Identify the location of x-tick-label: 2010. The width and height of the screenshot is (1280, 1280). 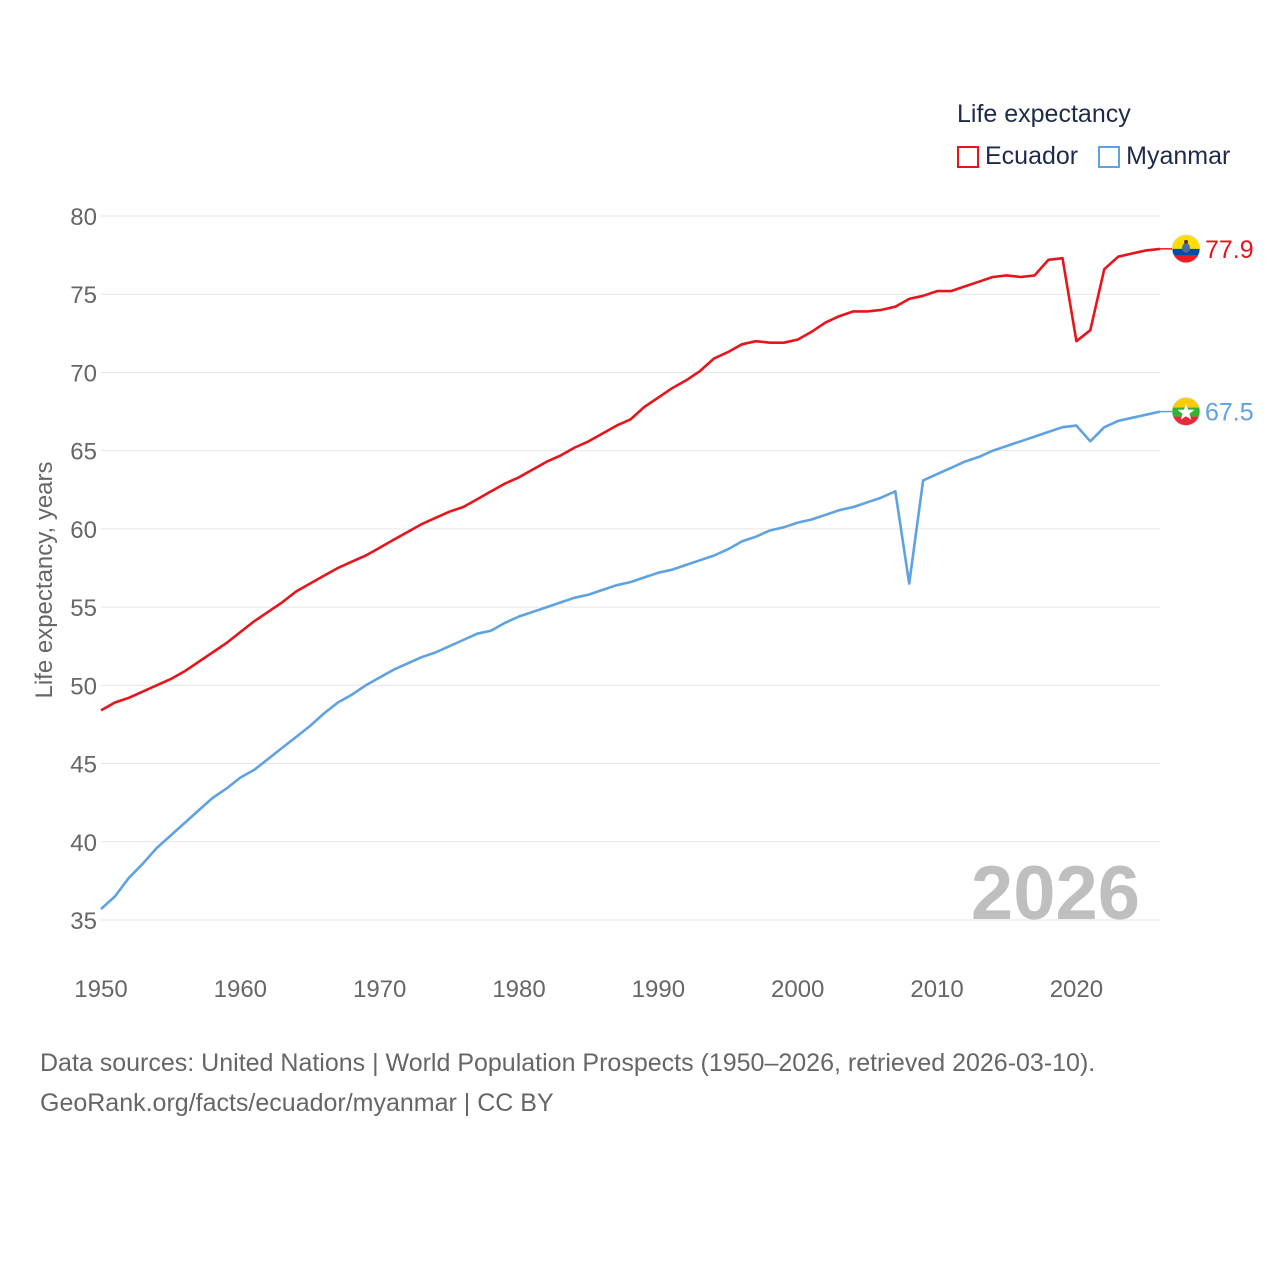
(936, 989).